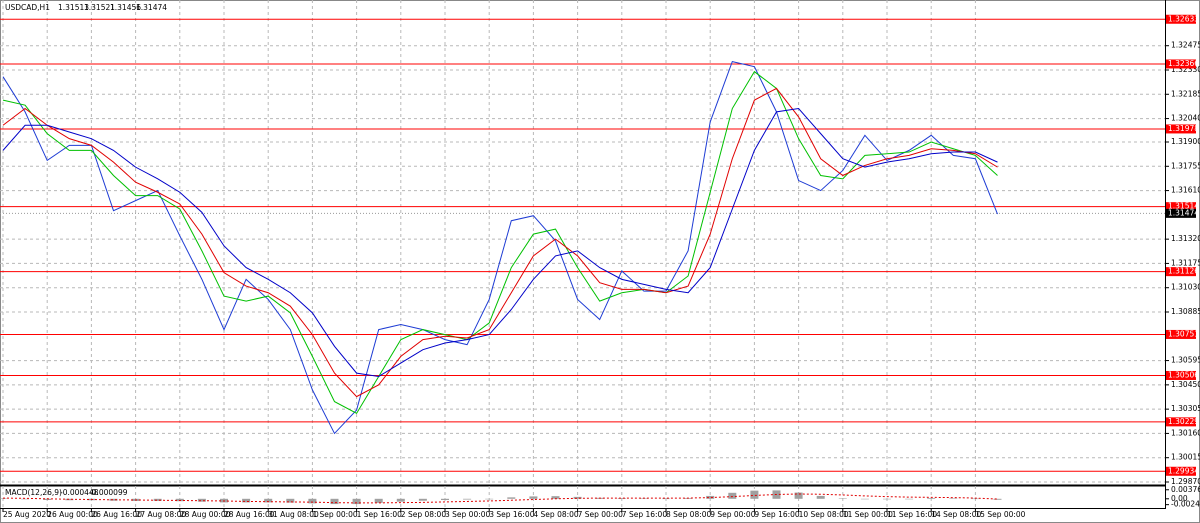 The image size is (1200, 523). I want to click on signal-line, so click(500, 498).